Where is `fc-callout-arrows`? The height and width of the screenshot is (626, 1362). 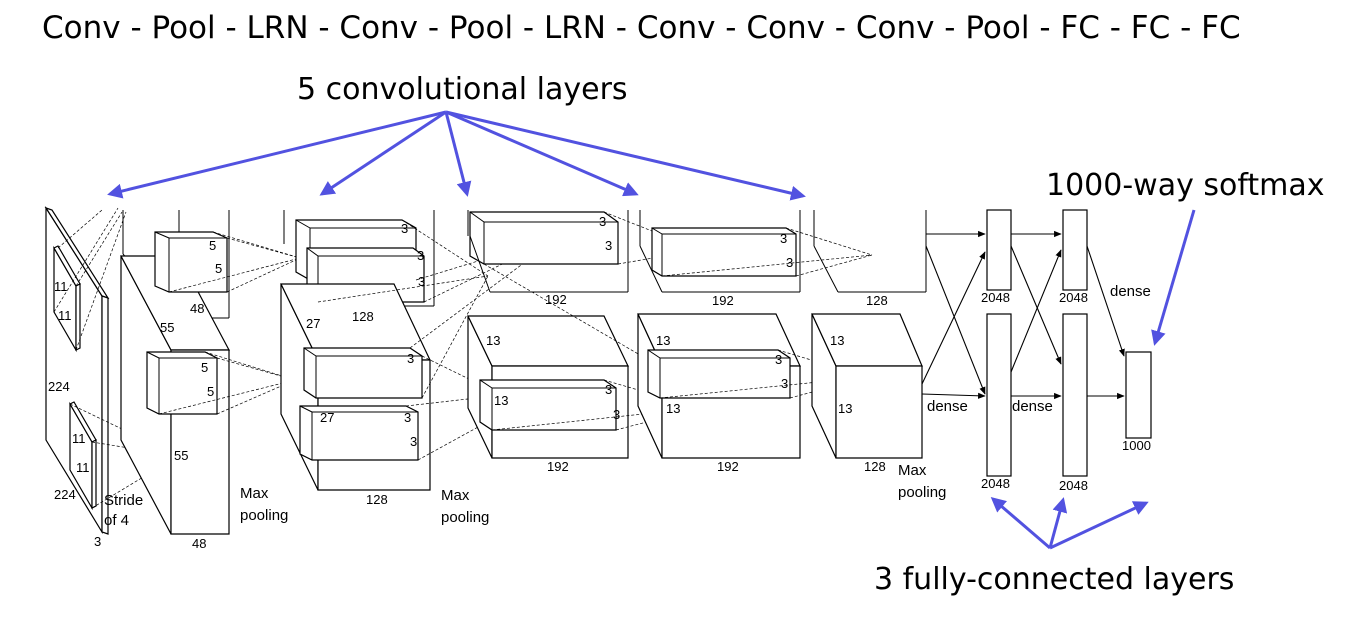 fc-callout-arrows is located at coordinates (1069, 523).